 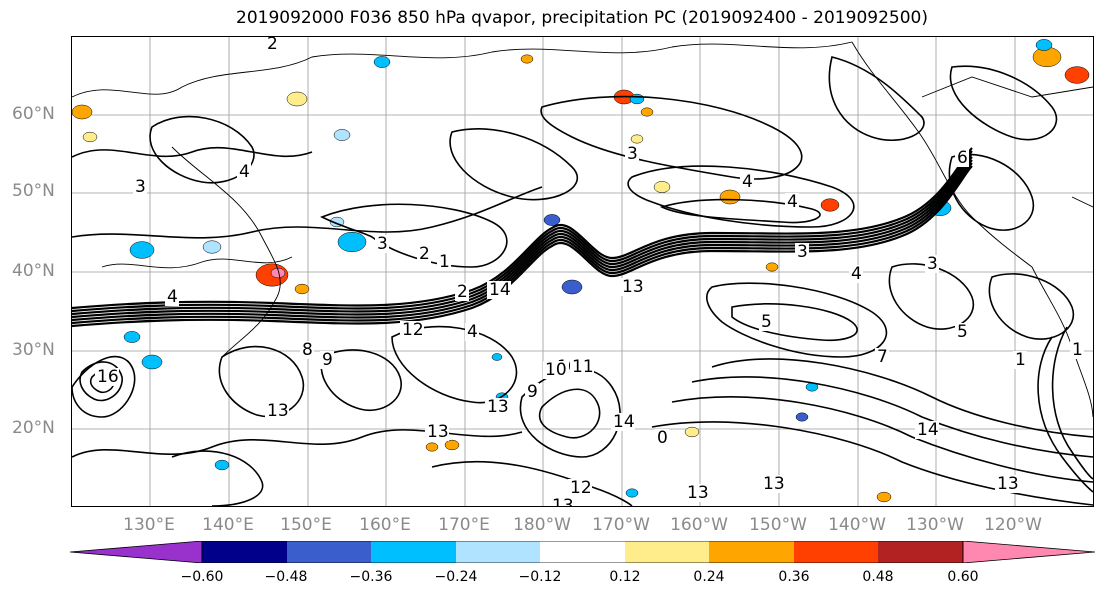 I want to click on lon-label-170w: 170°W, so click(x=621, y=525).